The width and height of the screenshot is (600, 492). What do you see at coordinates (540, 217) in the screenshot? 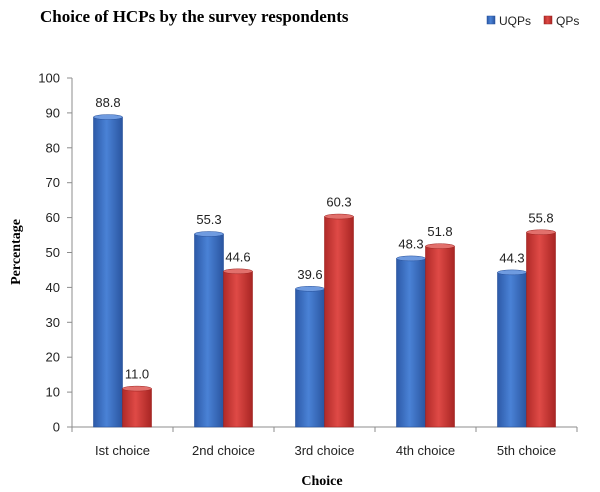
I see `data-label-qps: 55.8` at bounding box center [540, 217].